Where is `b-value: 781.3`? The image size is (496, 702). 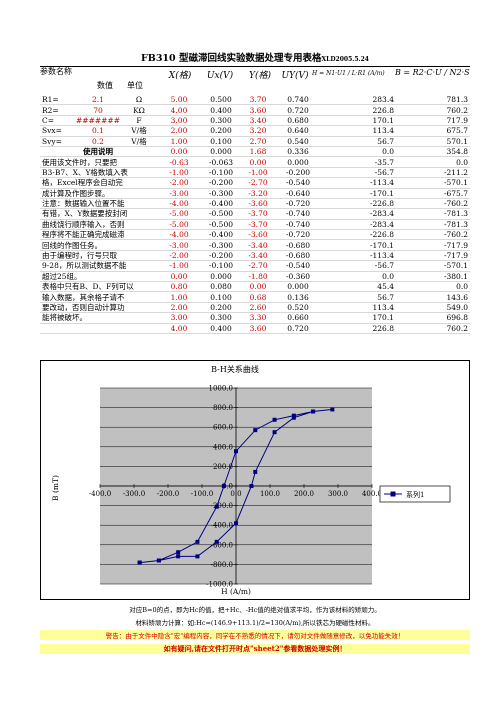
b-value: 781.3 is located at coordinates (433, 100).